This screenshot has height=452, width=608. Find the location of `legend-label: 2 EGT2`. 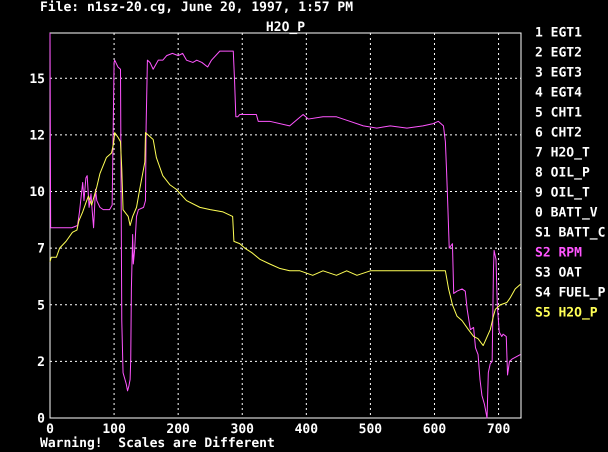

legend-label: 2 EGT2 is located at coordinates (558, 53).